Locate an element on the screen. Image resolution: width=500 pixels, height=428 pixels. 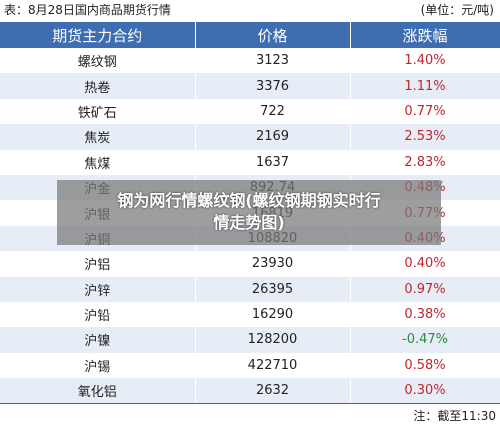
change: 2.83% is located at coordinates (425, 162).